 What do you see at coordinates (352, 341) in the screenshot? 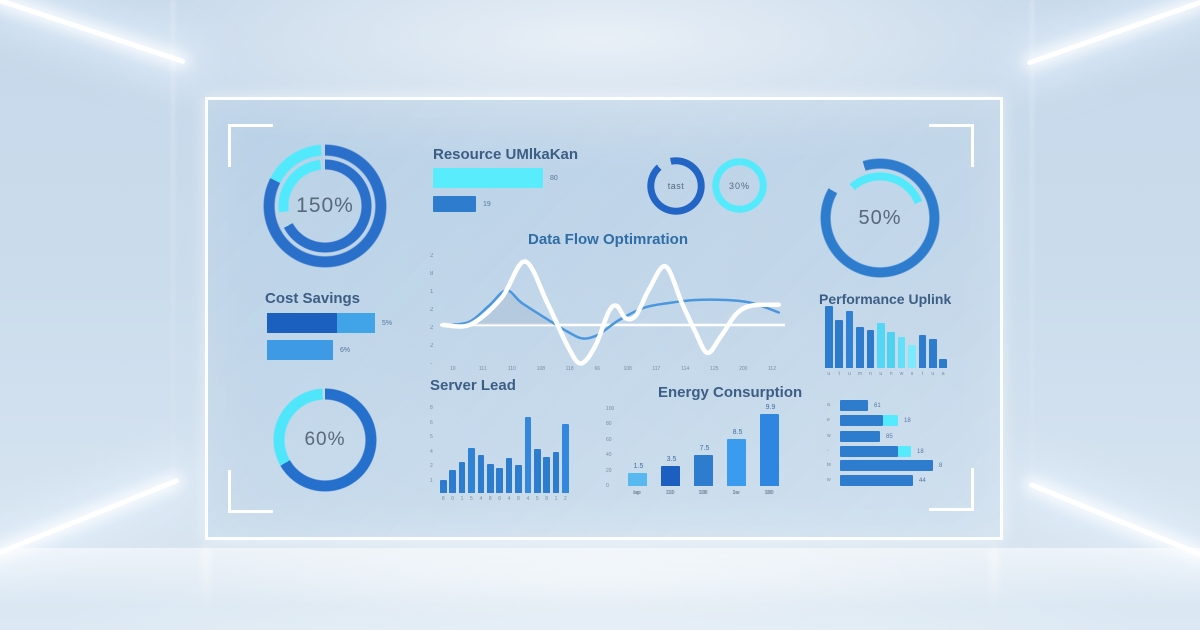
I see `cost-savings-chart: 5% 6%` at bounding box center [352, 341].